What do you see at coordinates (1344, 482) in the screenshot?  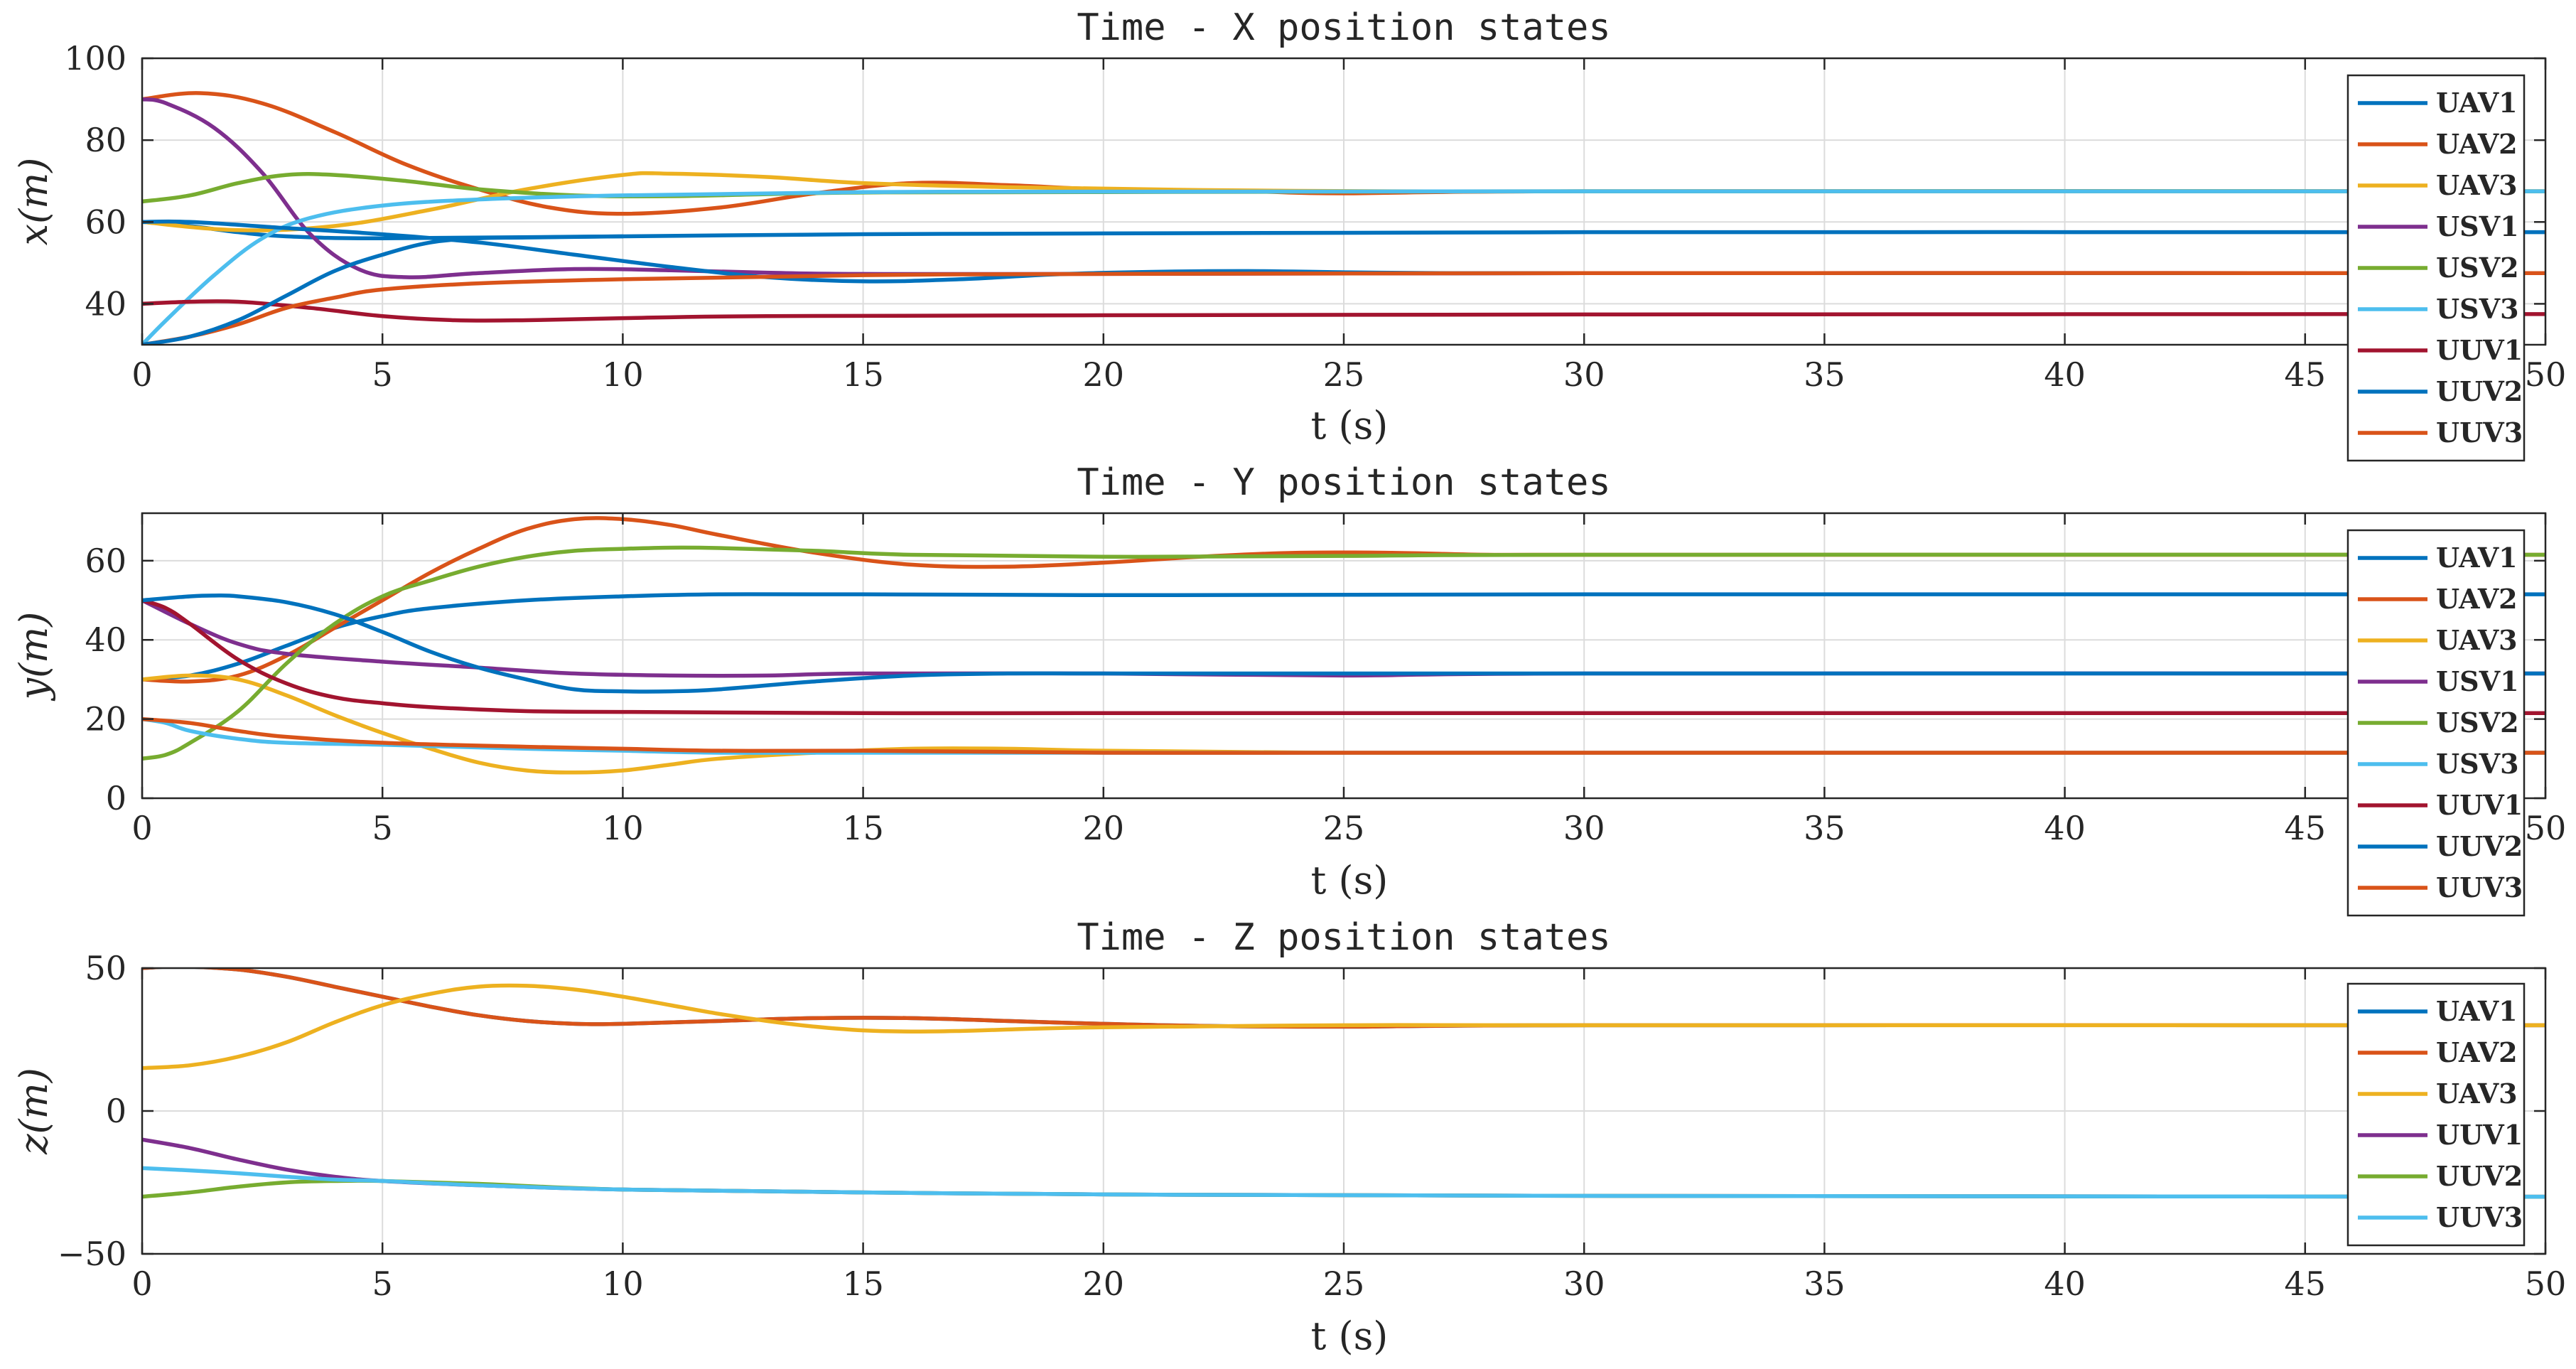 I see `chart-title: Time - Y position states` at bounding box center [1344, 482].